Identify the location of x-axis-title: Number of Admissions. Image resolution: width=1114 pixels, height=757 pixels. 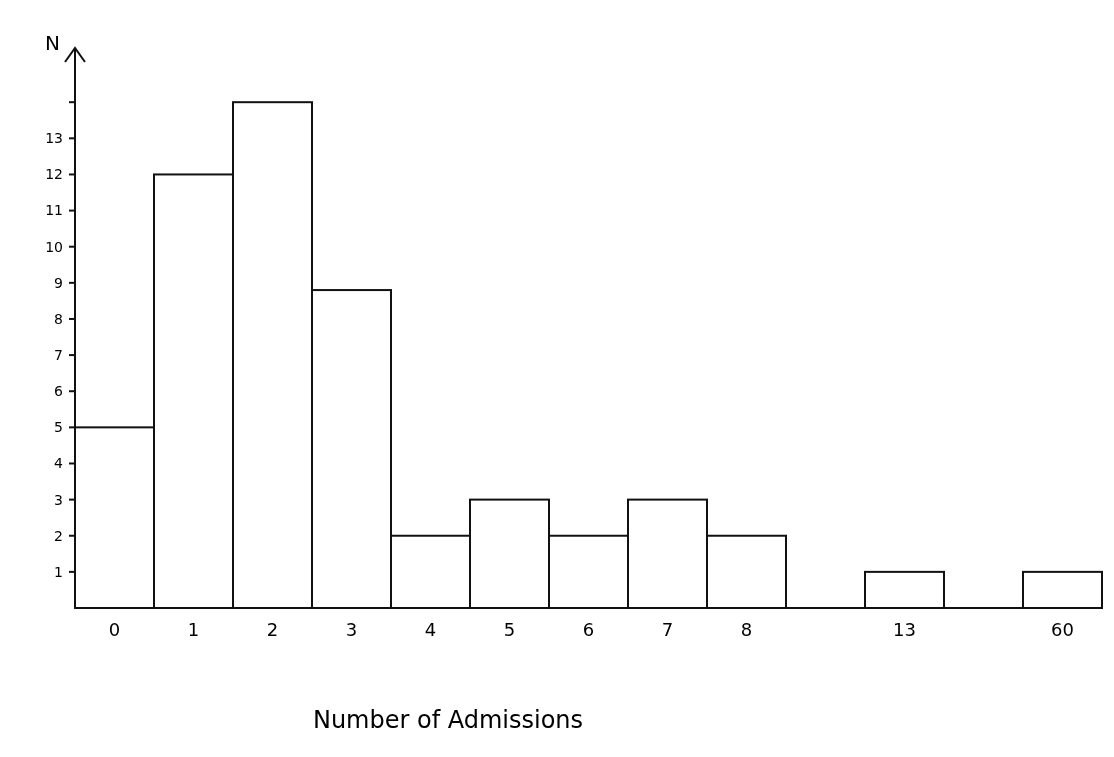
(448, 720).